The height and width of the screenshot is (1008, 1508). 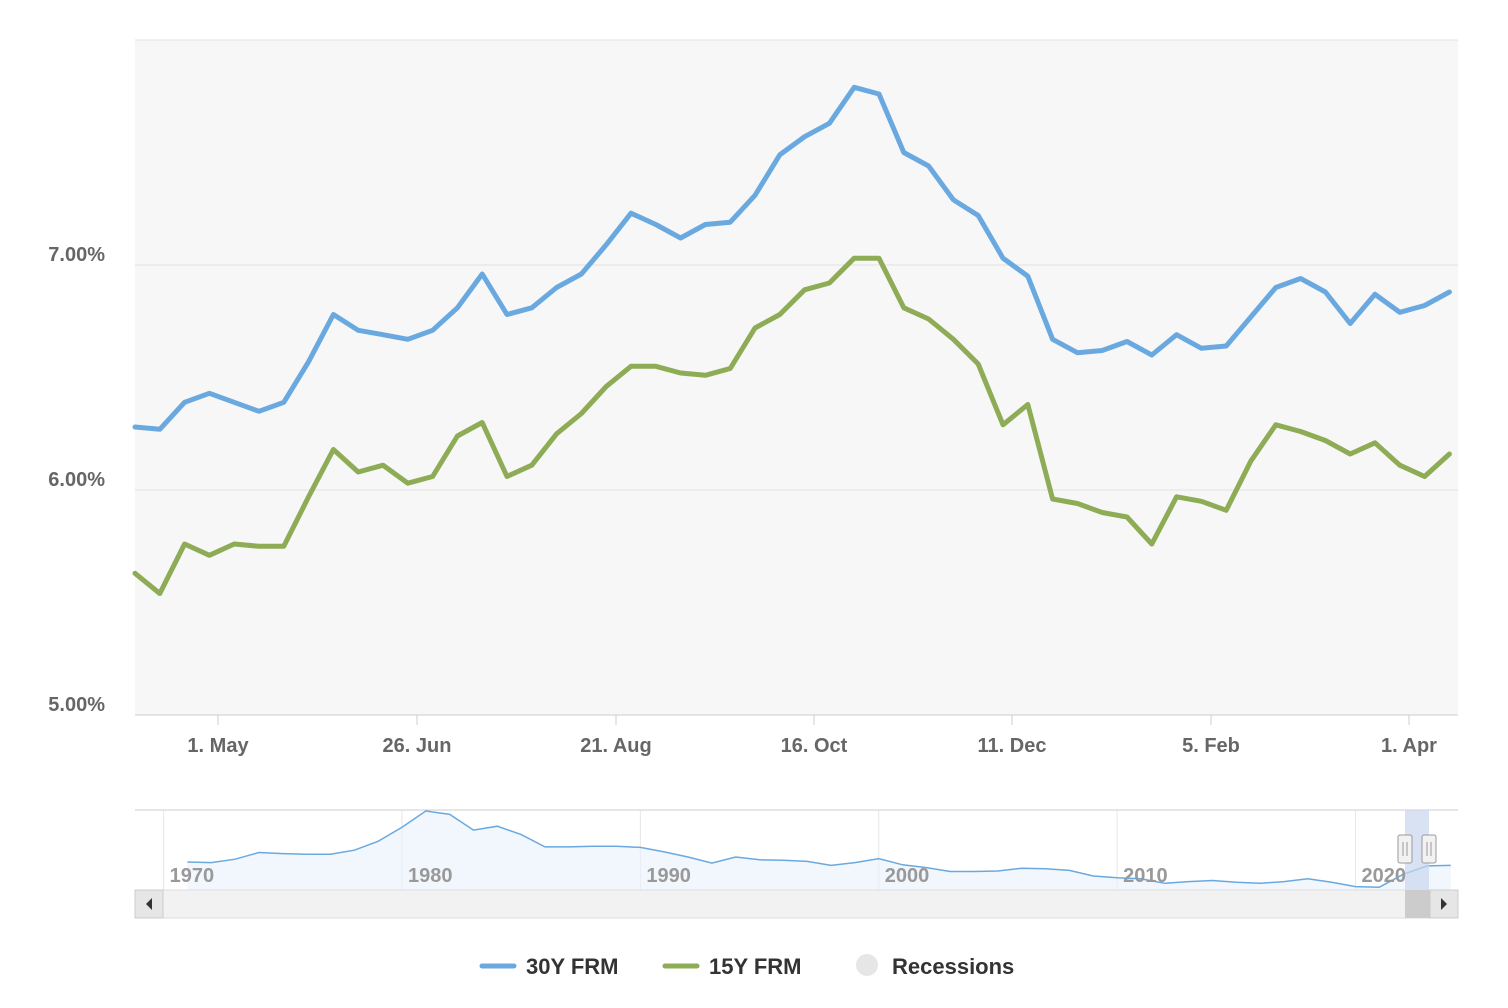 I want to click on arrow-left-icon, so click(x=149, y=904).